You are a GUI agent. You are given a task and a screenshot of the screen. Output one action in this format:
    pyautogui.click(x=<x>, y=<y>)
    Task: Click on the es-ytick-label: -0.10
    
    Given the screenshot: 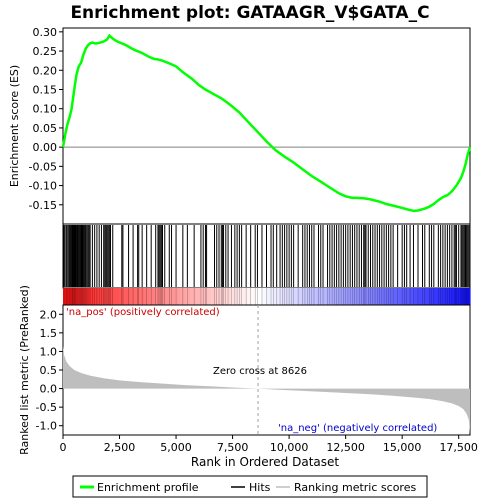 What is the action you would take?
    pyautogui.click(x=43, y=186)
    